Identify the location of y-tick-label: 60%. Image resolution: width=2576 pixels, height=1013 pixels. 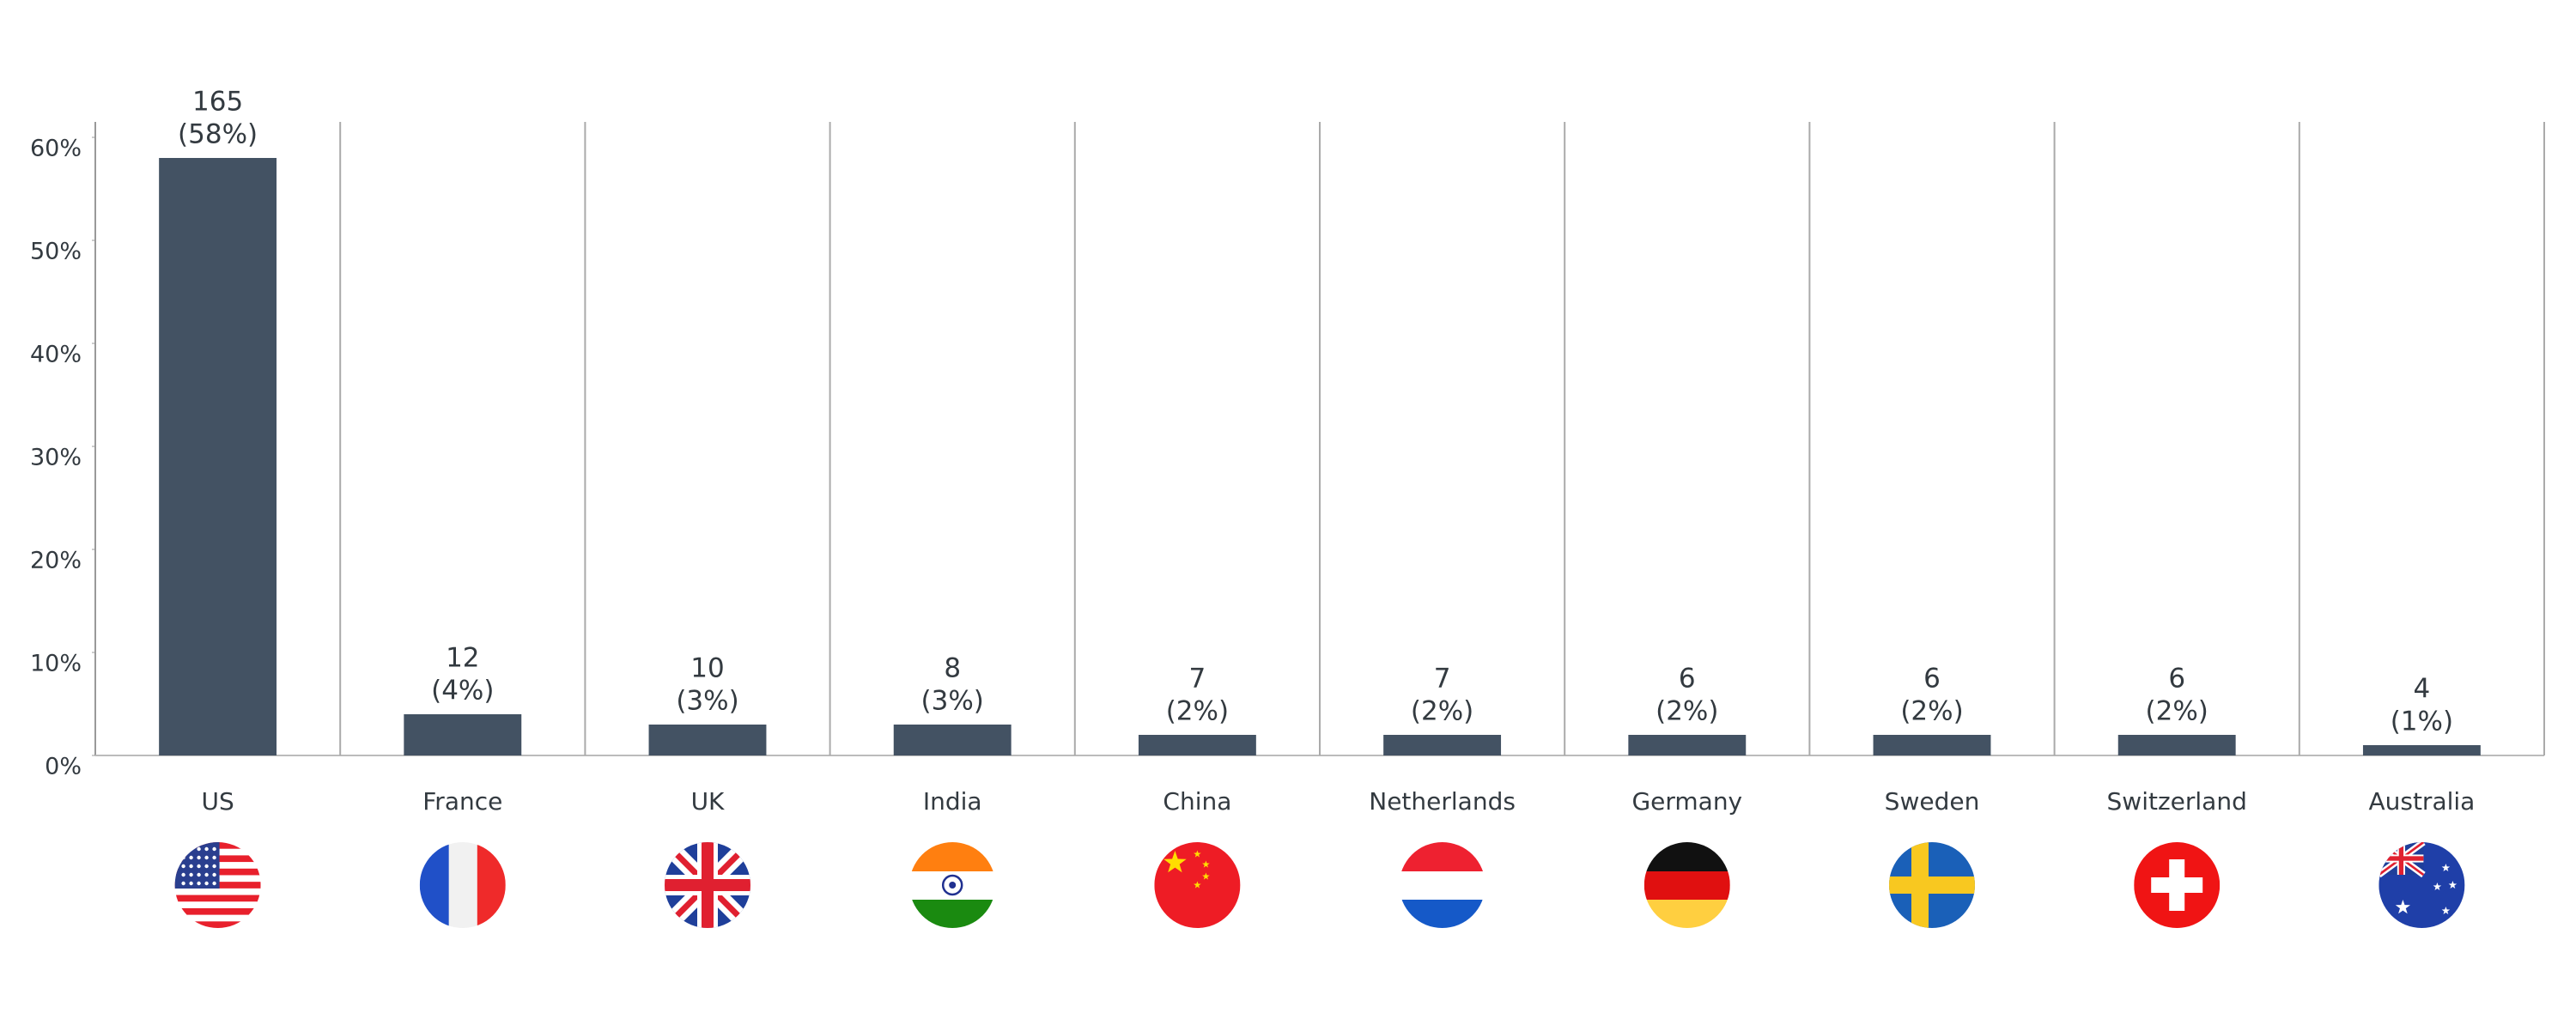
(56, 149).